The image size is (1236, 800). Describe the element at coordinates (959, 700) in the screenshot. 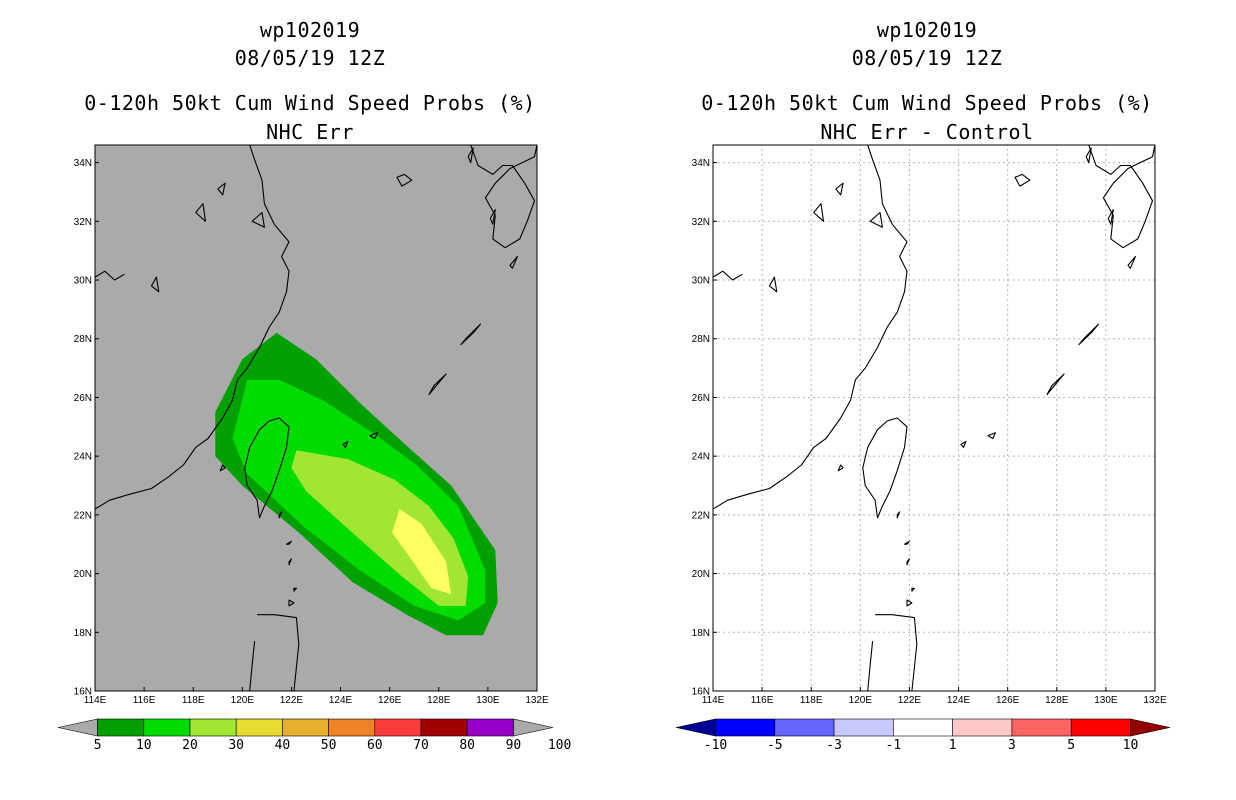

I see `right-lon-label: 124E` at that location.